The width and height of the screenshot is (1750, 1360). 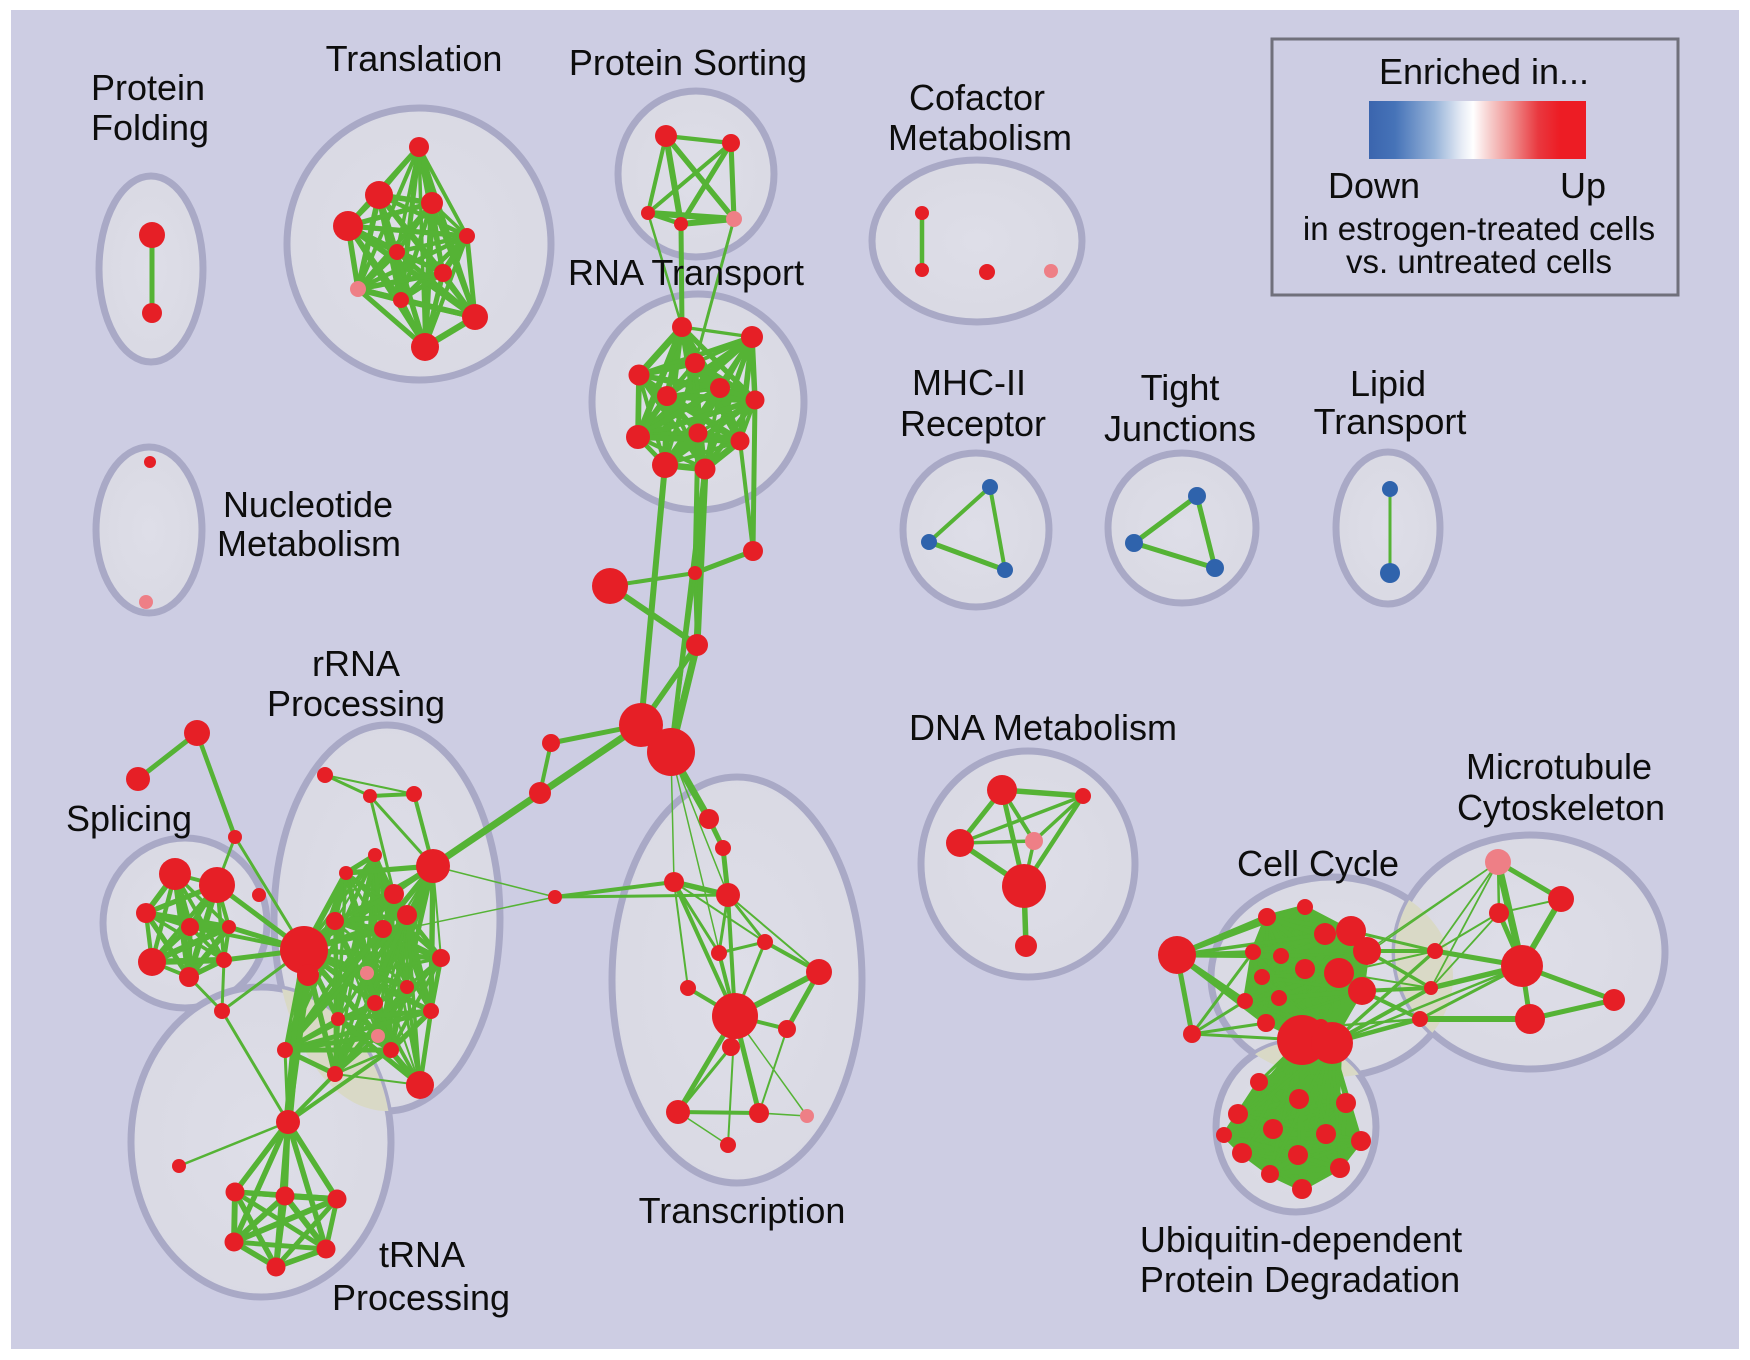 What do you see at coordinates (1180, 387) in the screenshot?
I see `svg-text: Tight` at bounding box center [1180, 387].